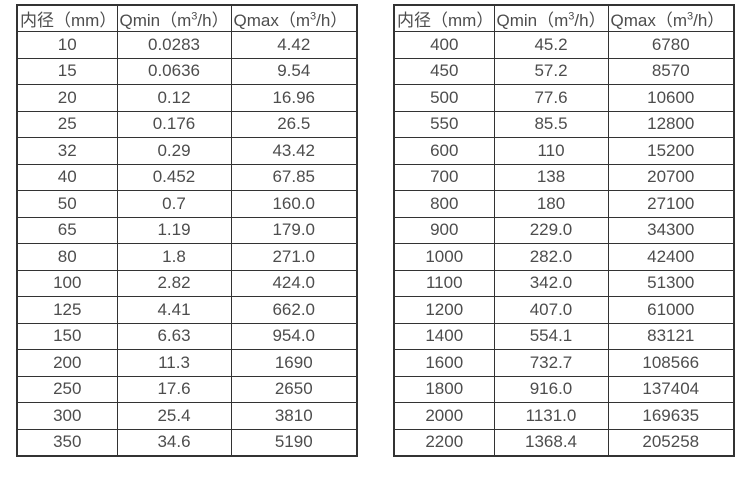 Image resolution: width=750 pixels, height=483 pixels. What do you see at coordinates (174, 442) in the screenshot?
I see `table-cell: 34.6` at bounding box center [174, 442].